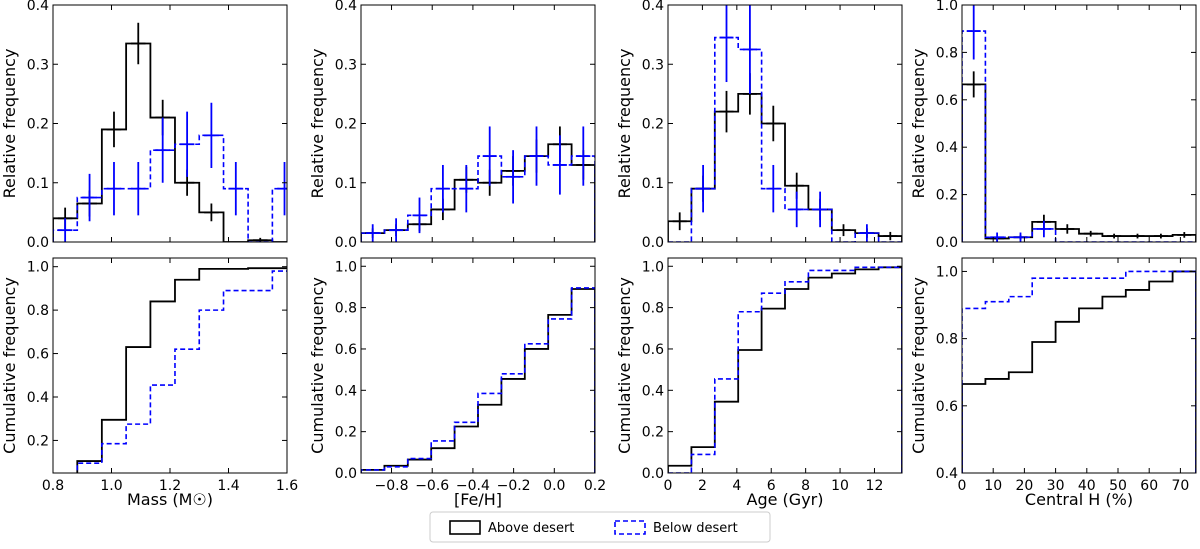  Describe the element at coordinates (805, 486) in the screenshot. I see `x-tick-label: 8` at that location.